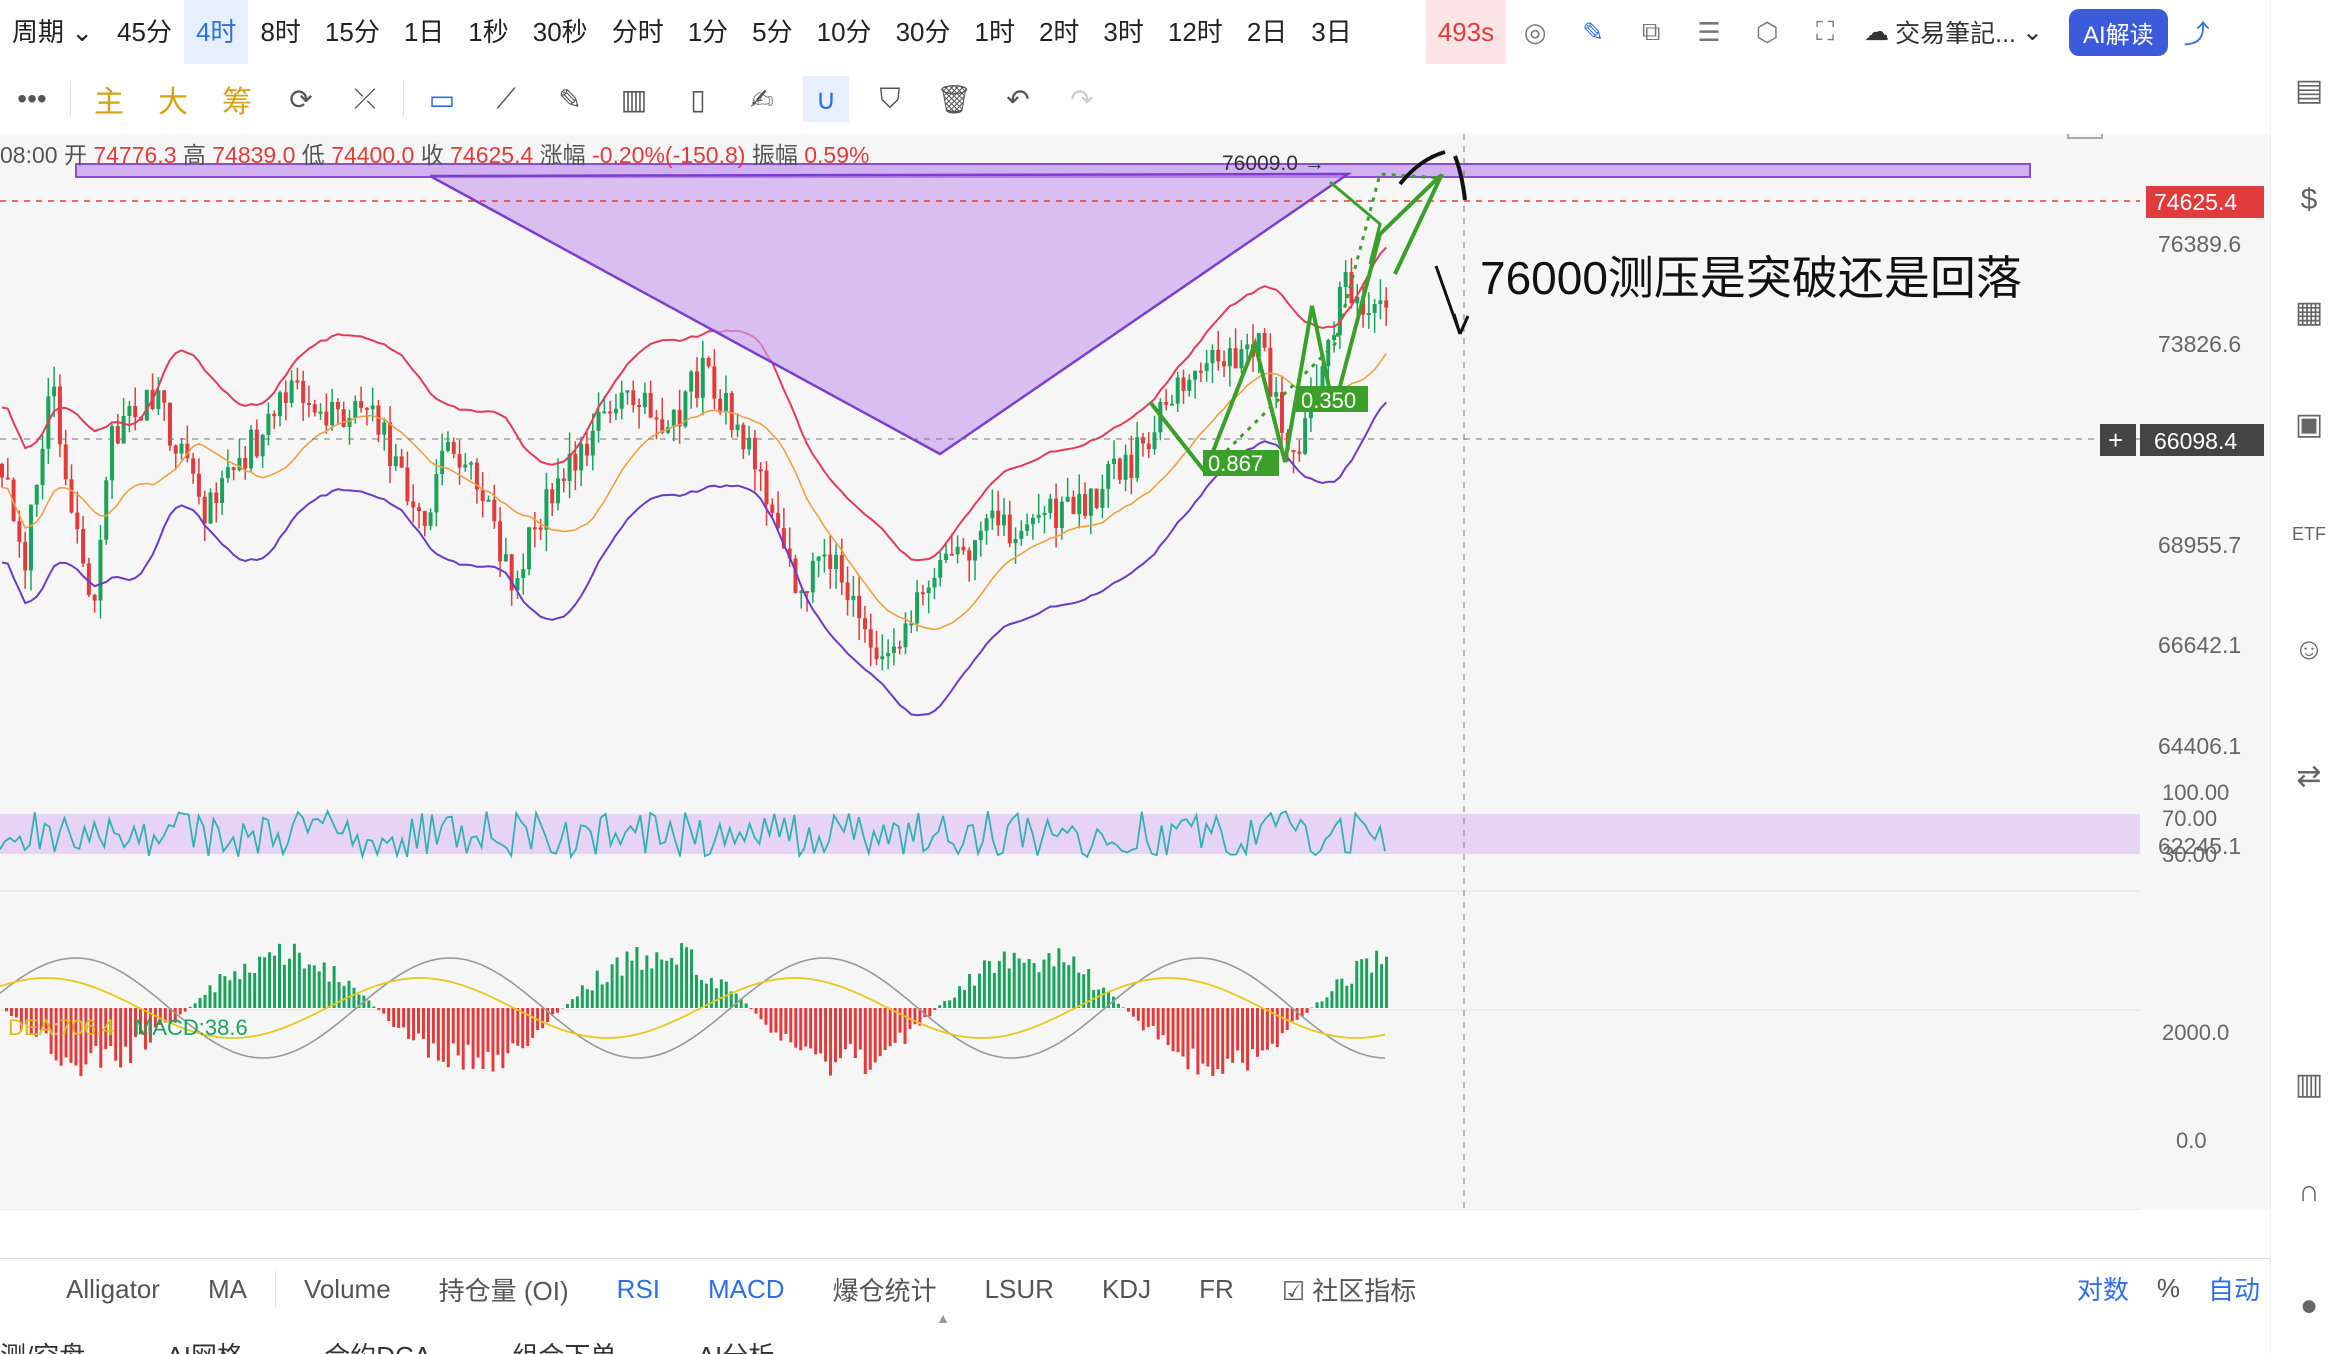 This screenshot has width=2346, height=1354. I want to click on period-6: 30秒, so click(560, 32).